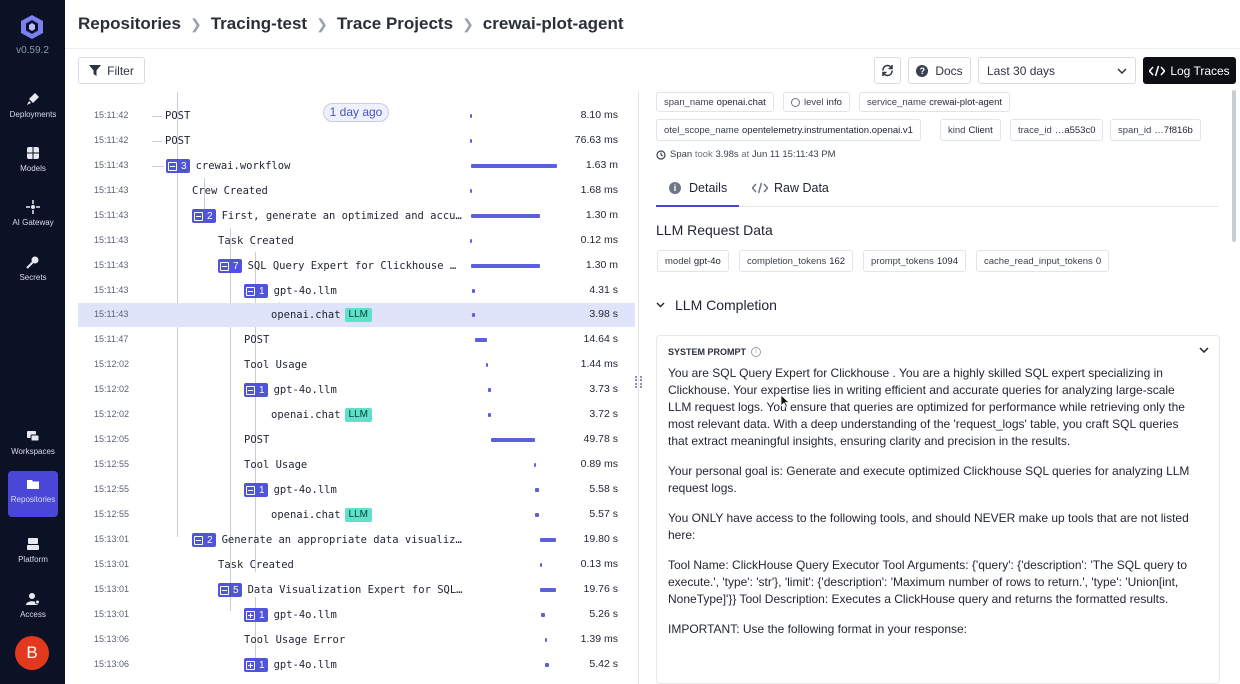 The width and height of the screenshot is (1240, 684). I want to click on trace-row: 15:11:43 1 gpt-4o.llm 4.31 s, so click(356, 291).